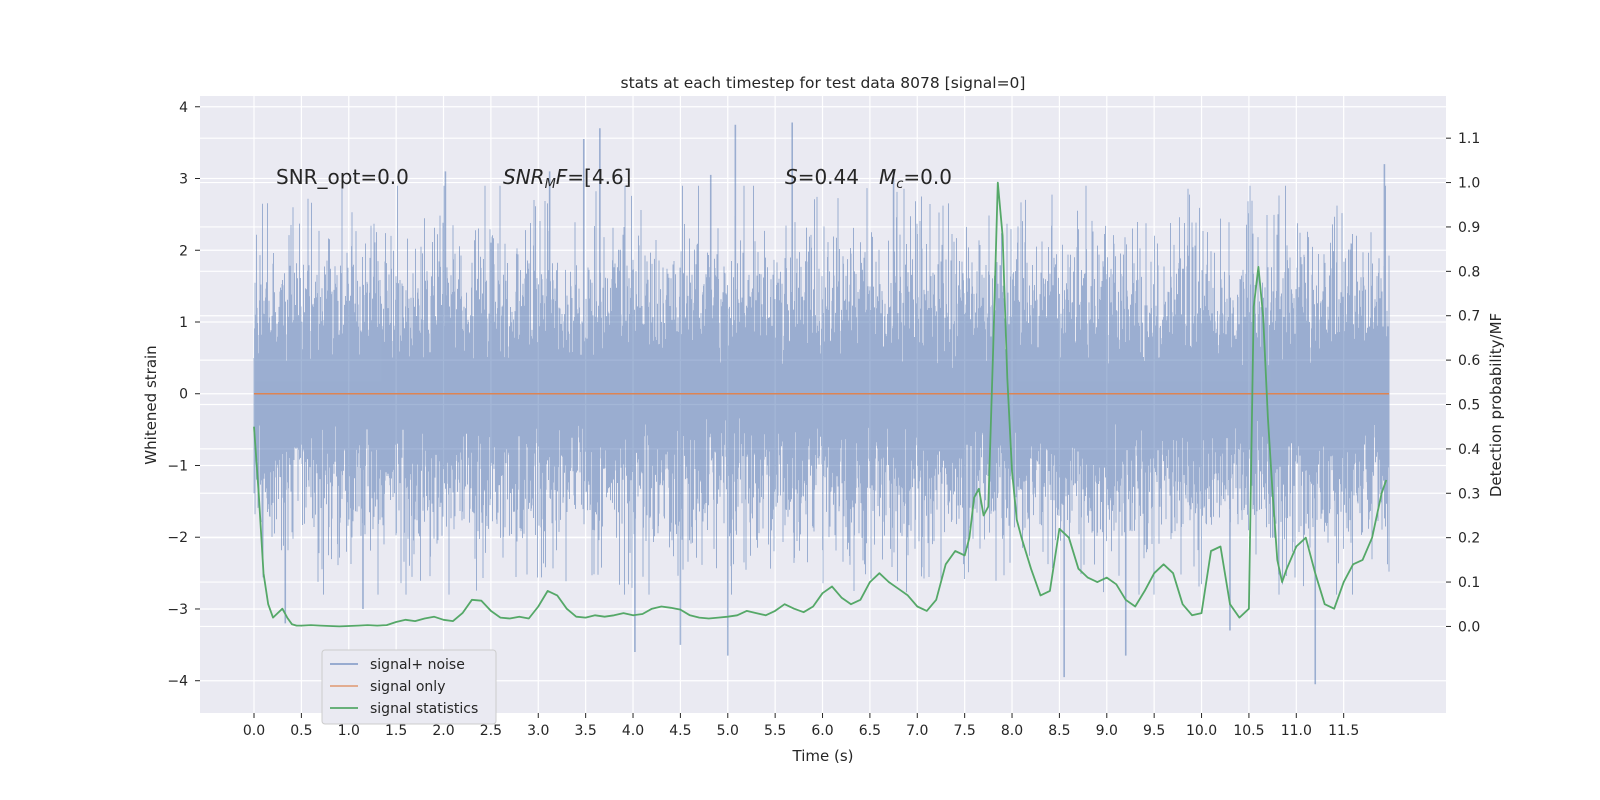 The image size is (1600, 800). I want to click on x-tick-label: 9.5, so click(1154, 731).